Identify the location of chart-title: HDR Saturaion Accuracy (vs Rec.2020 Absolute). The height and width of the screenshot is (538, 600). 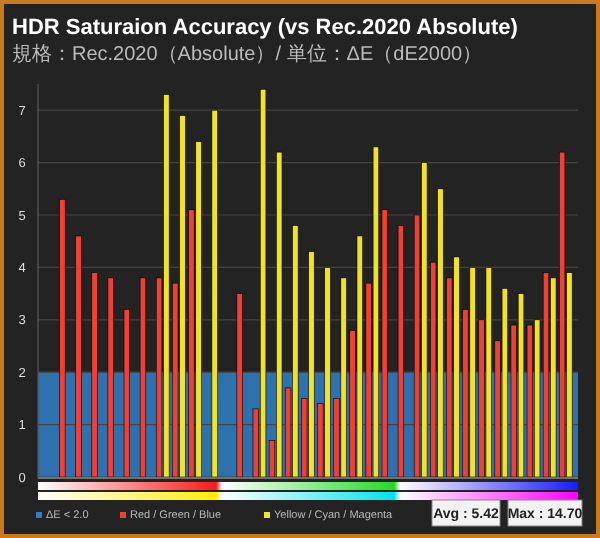
(265, 28).